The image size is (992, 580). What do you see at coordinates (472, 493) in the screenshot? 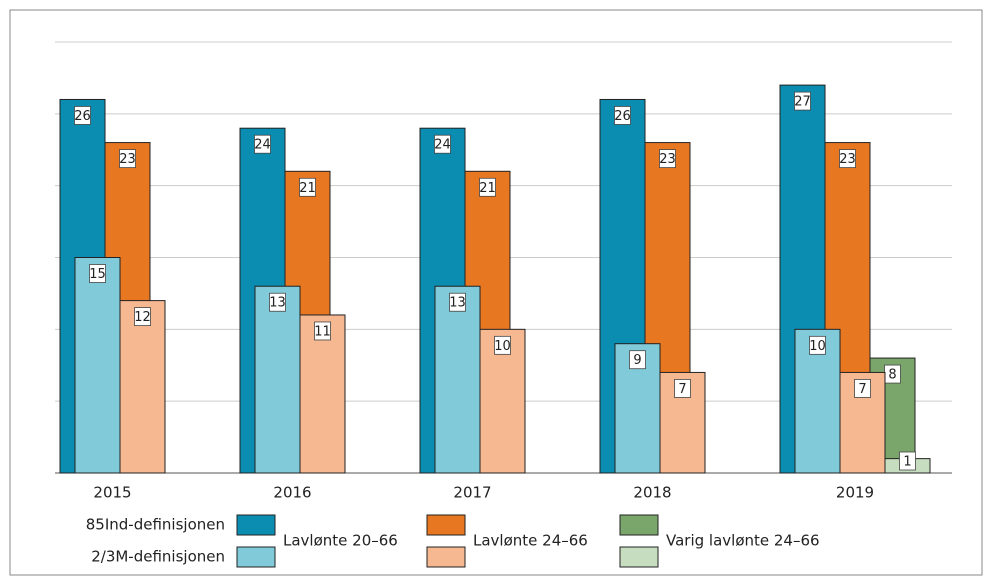
I see `x-tick-label: 2017` at bounding box center [472, 493].